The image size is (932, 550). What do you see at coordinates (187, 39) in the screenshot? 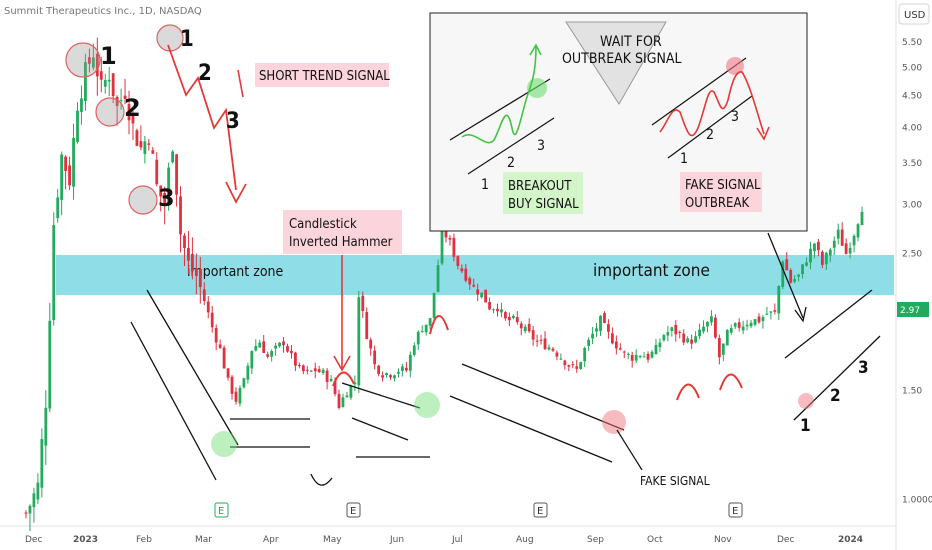
I see `sketch-number-1: 1` at bounding box center [187, 39].